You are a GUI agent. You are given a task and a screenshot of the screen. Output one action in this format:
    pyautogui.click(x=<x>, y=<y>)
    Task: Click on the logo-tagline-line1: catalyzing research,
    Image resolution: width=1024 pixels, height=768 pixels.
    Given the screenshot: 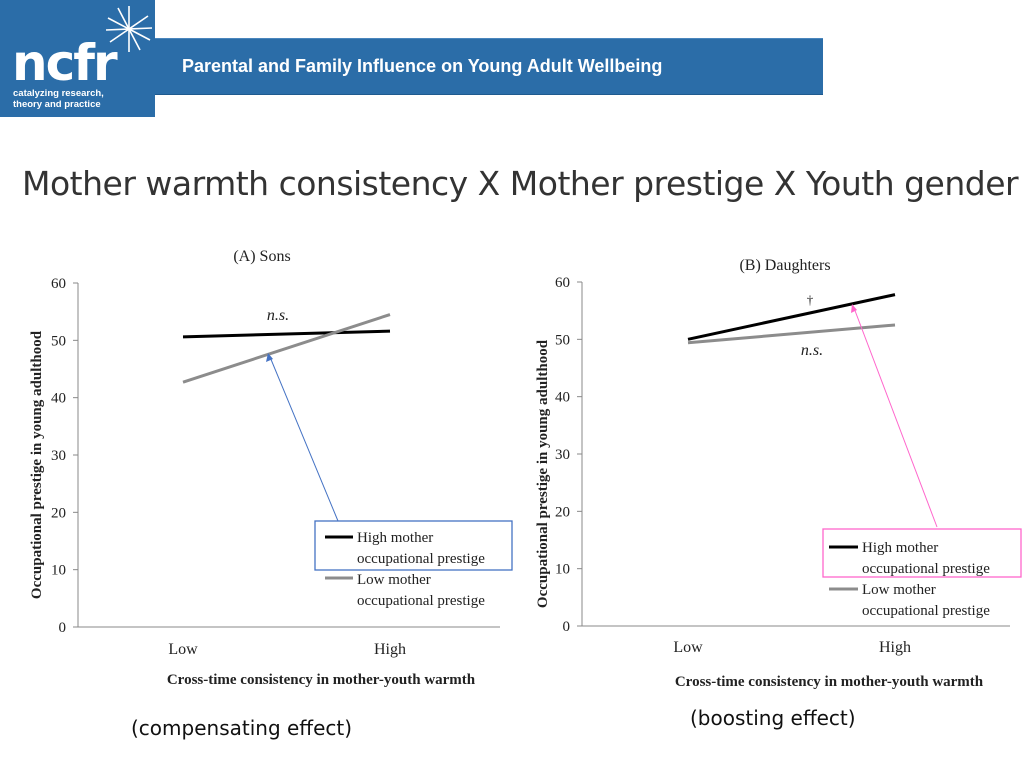 What is the action you would take?
    pyautogui.click(x=58, y=93)
    